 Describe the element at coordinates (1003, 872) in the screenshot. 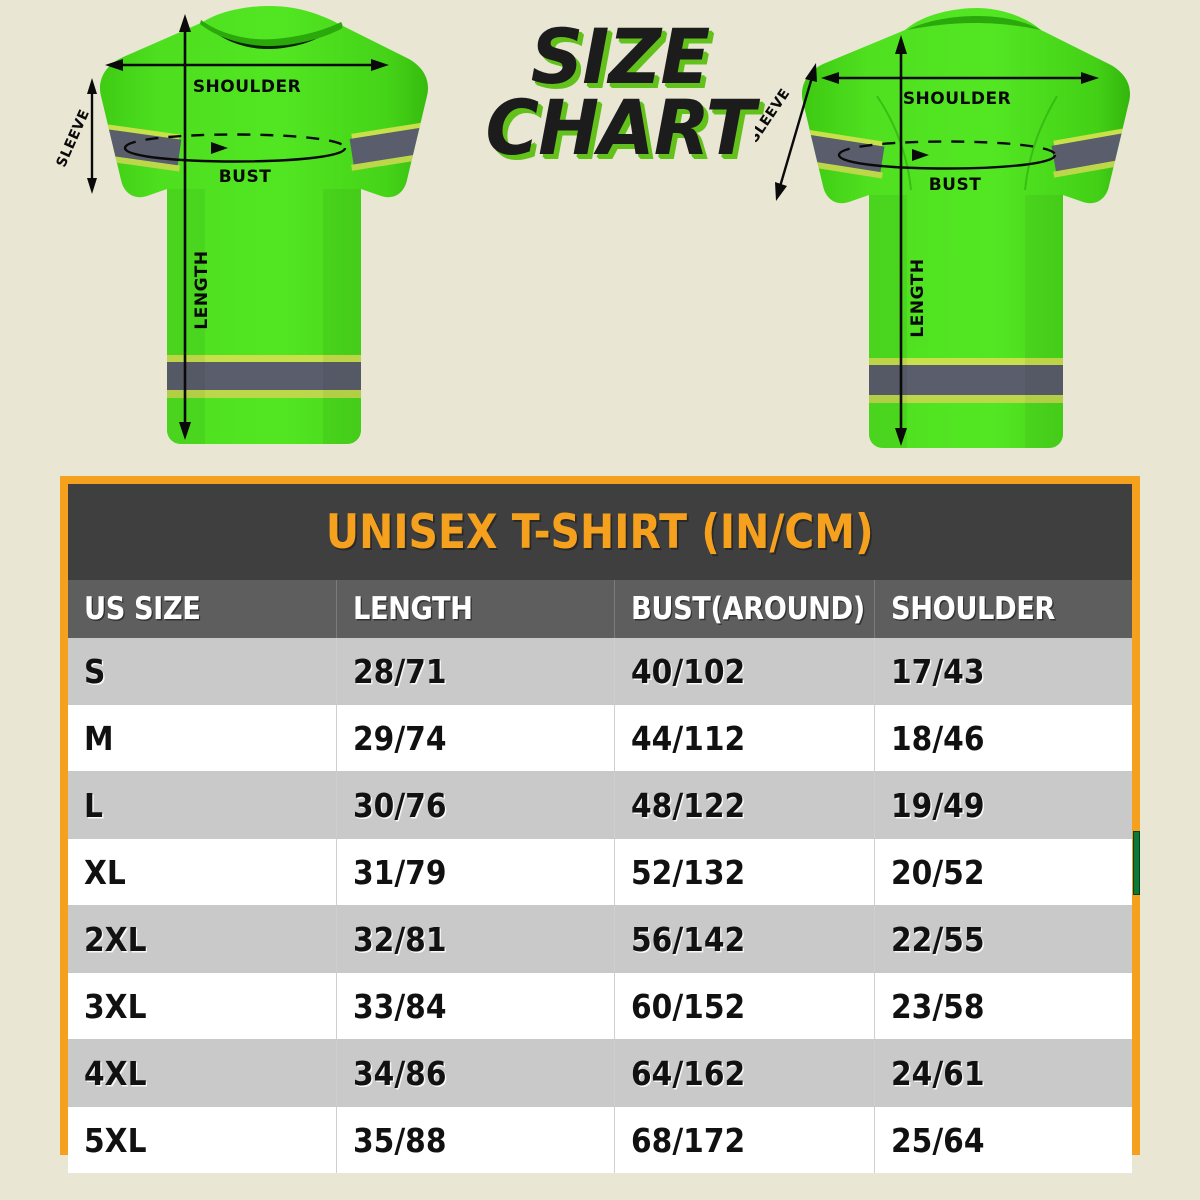

I see `cell-shoulder: 20/52` at that location.